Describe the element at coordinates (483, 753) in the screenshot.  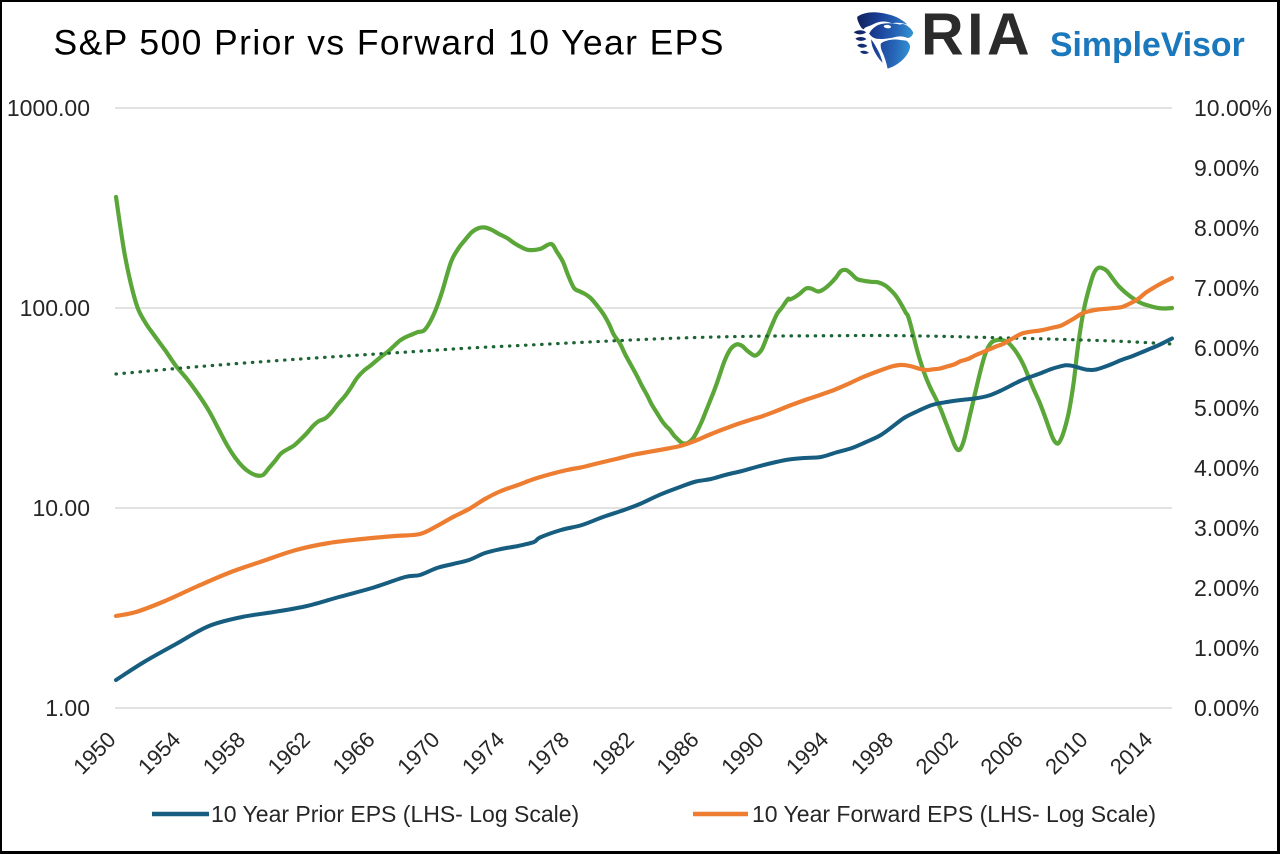
I see `svg-text: 1974` at that location.